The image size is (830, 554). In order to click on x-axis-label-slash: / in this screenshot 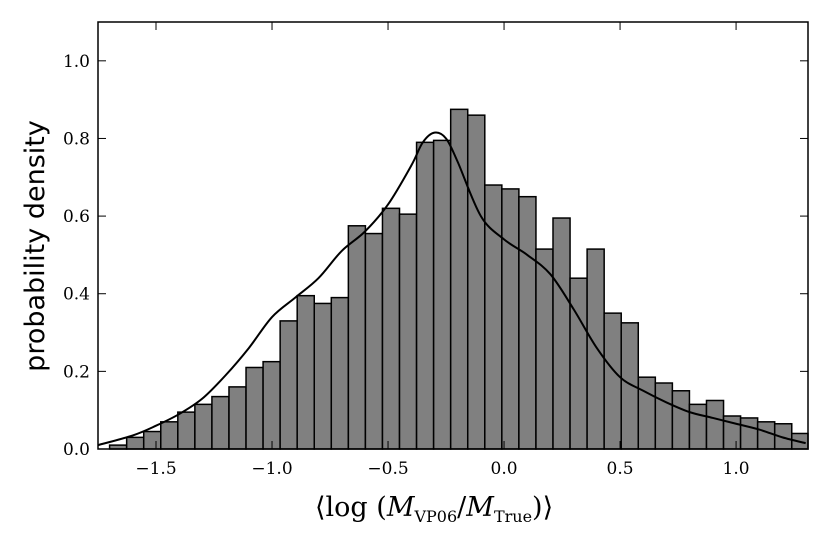, I will do `click(462, 507)`.